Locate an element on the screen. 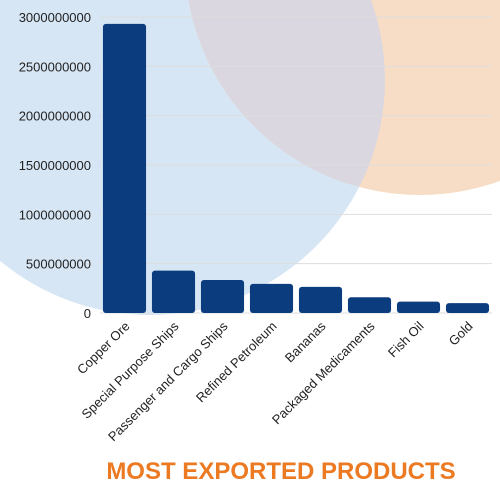 The width and height of the screenshot is (500, 500). y-tick-label: 2000000000 is located at coordinates (55, 116).